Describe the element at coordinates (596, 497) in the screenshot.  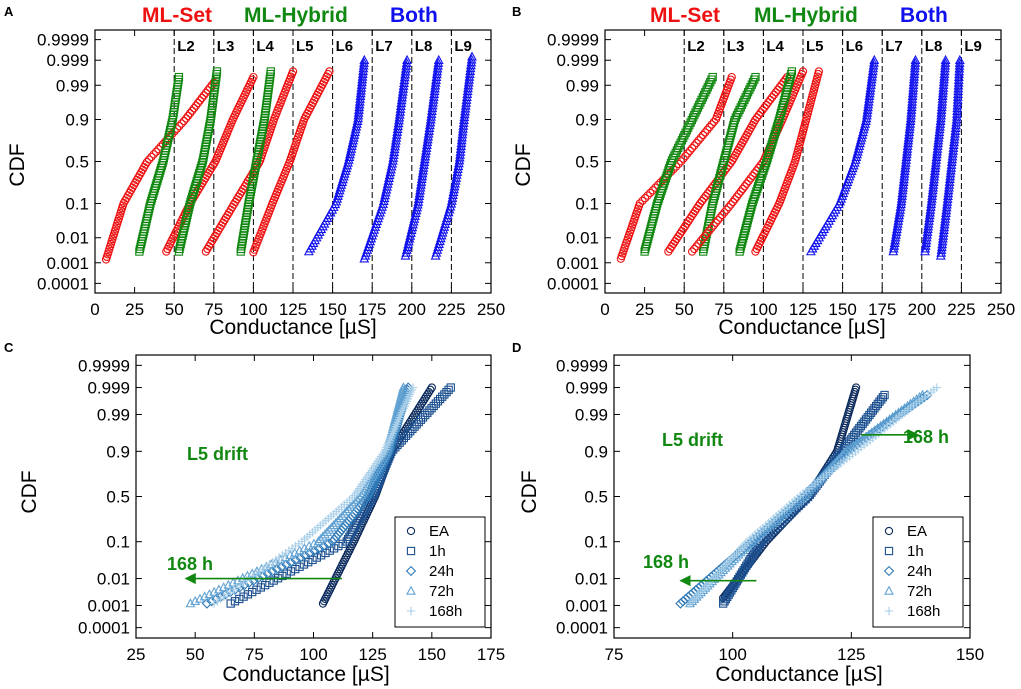
I see `y-tick-label: 0.5` at that location.